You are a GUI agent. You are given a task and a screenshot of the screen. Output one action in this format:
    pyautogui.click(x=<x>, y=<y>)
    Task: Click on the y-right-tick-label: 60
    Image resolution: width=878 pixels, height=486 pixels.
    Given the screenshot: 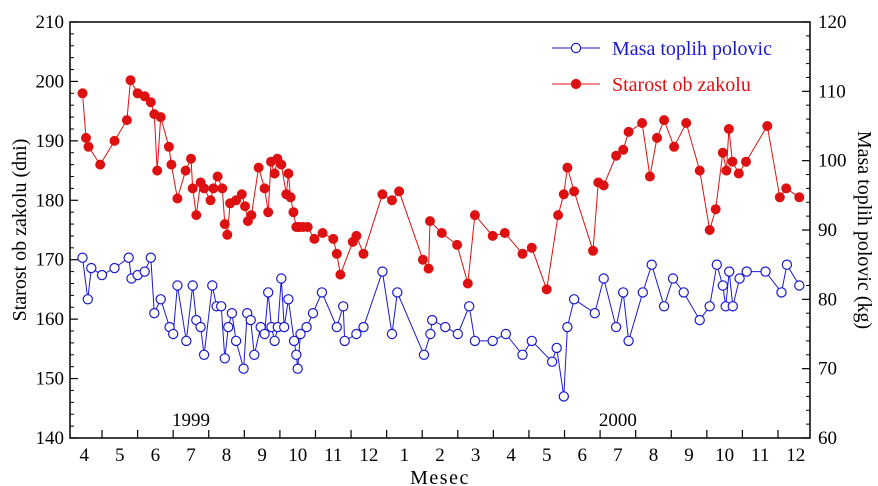 What is the action you would take?
    pyautogui.click(x=827, y=438)
    